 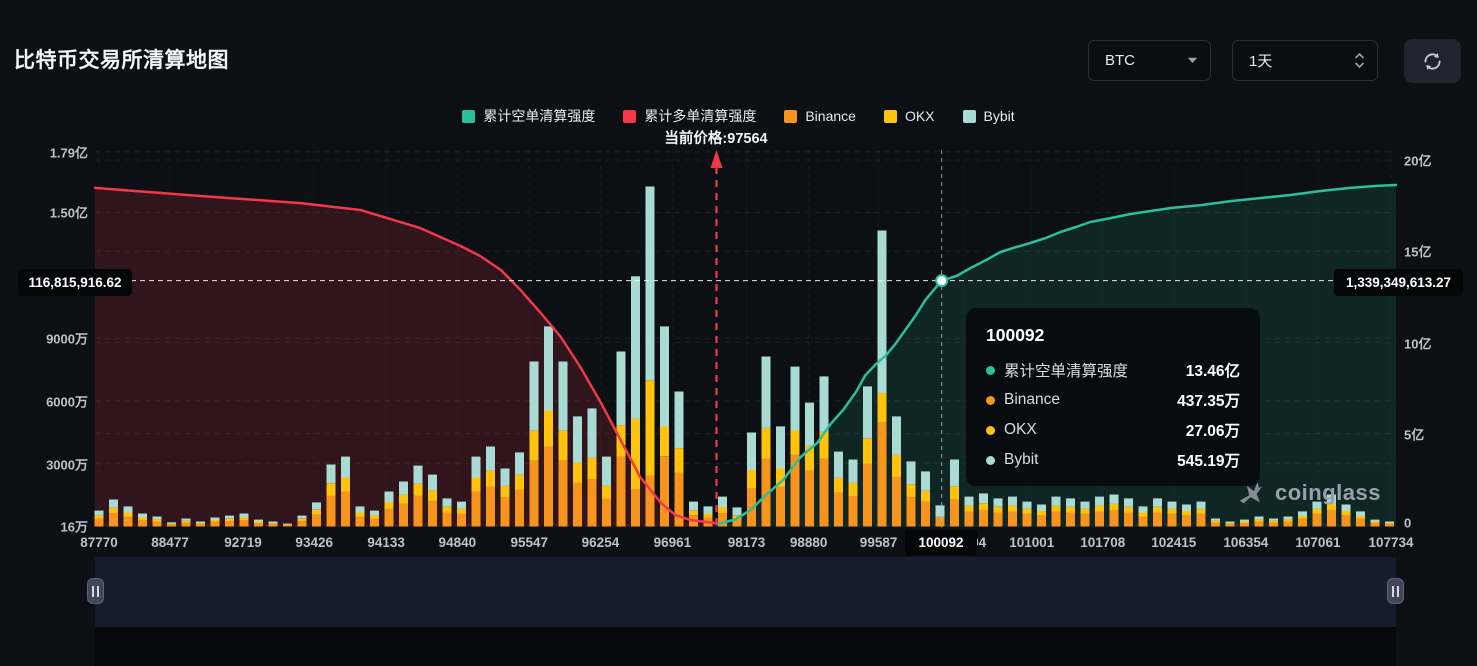 What do you see at coordinates (1113, 460) in the screenshot?
I see `tooltip-row: Bybit 545.19万` at bounding box center [1113, 460].